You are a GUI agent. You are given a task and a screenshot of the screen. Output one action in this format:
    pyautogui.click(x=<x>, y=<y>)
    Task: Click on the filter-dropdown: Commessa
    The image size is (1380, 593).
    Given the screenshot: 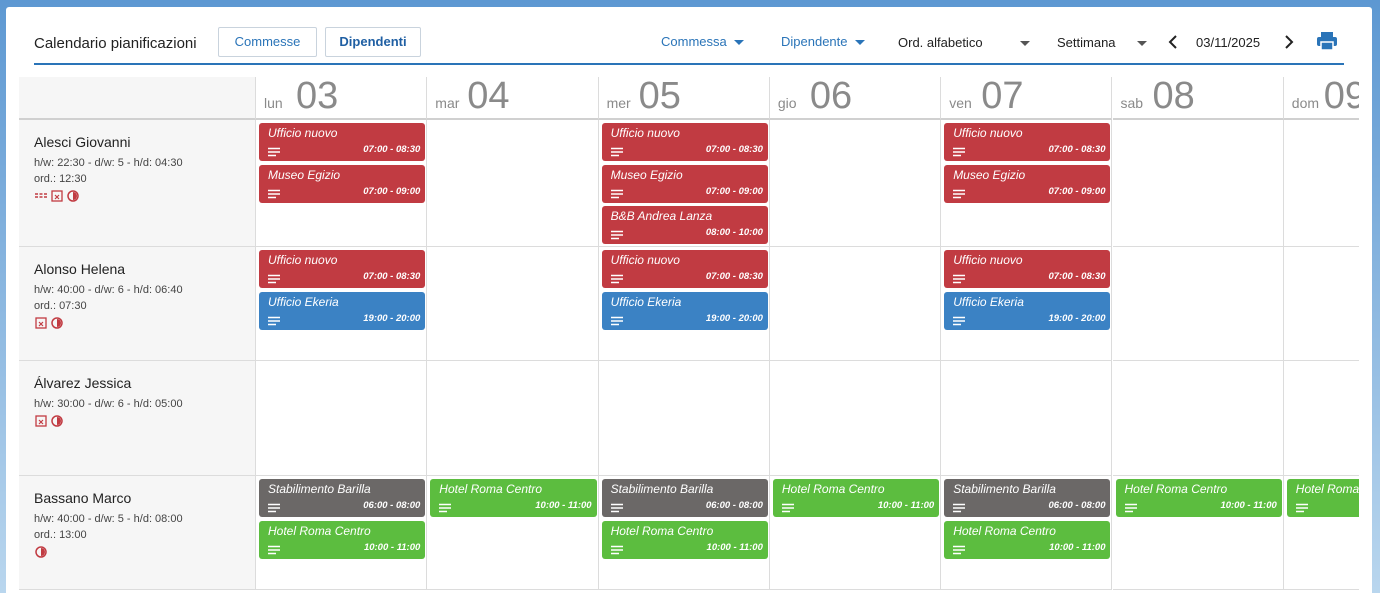 What is the action you would take?
    pyautogui.click(x=702, y=41)
    